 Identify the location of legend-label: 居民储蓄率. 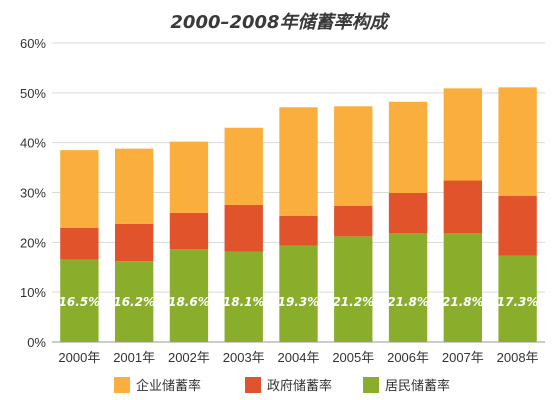
(417, 386).